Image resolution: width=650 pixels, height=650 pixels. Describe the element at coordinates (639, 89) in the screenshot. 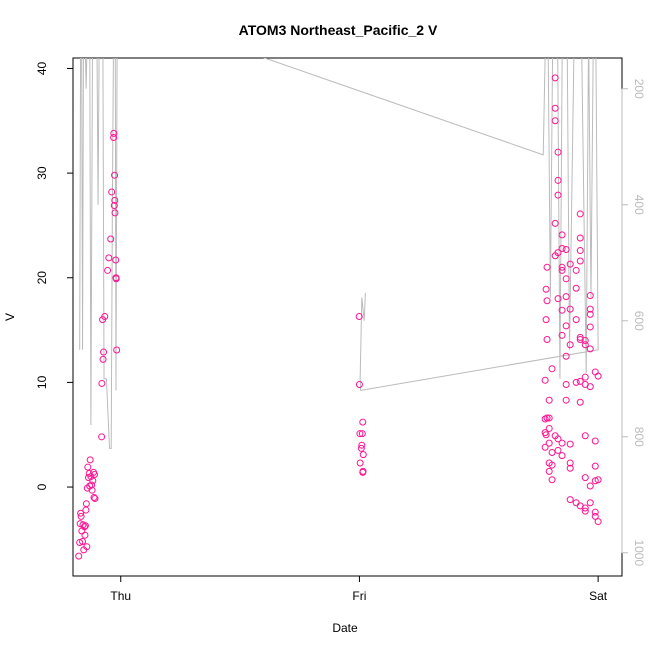

I see `y2-tick-label: 200` at that location.